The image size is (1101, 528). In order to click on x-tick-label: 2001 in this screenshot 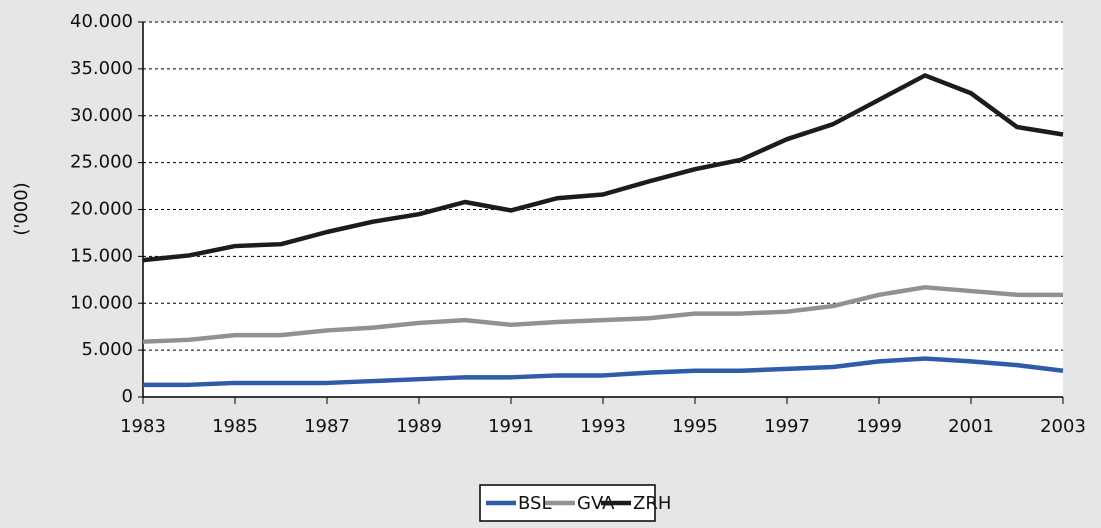, I will do `click(971, 426)`.